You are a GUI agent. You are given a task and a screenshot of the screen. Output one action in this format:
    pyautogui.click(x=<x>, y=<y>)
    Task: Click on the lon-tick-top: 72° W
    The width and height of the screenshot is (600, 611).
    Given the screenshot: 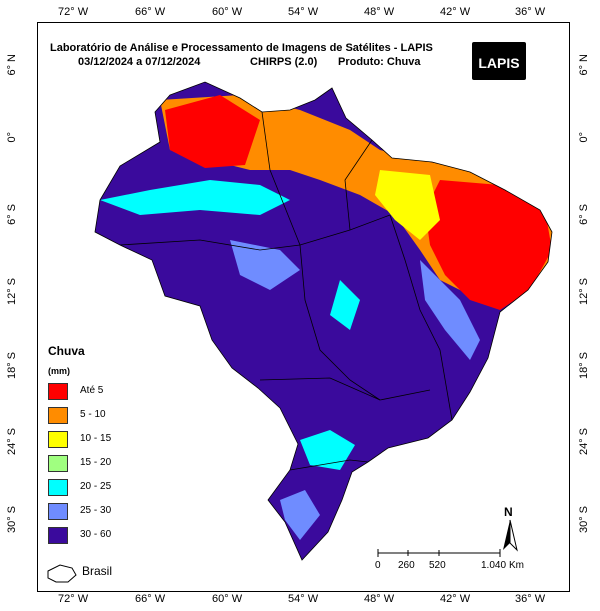 What is the action you would take?
    pyautogui.click(x=73, y=12)
    